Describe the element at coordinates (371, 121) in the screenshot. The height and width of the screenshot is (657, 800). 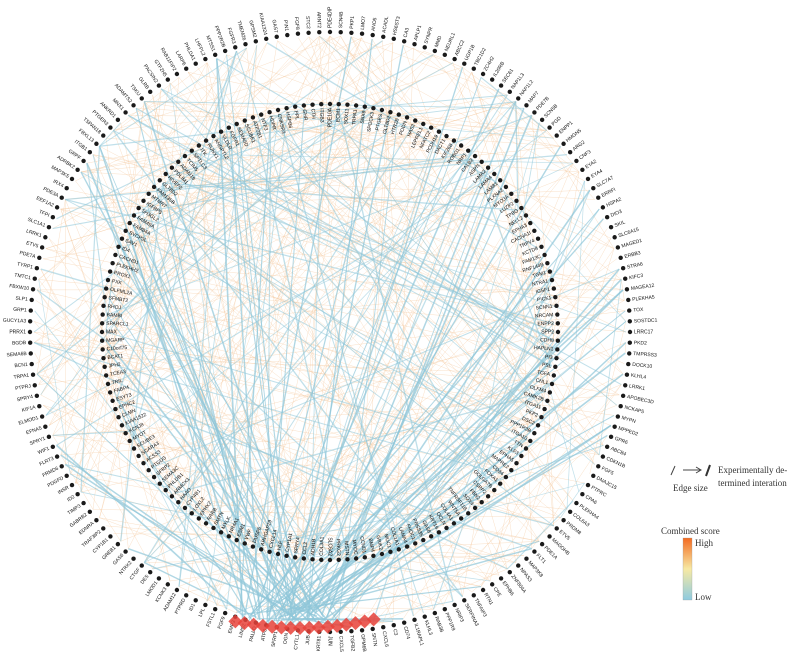
I see `inner-ring-label: SPOCK3` at that location.